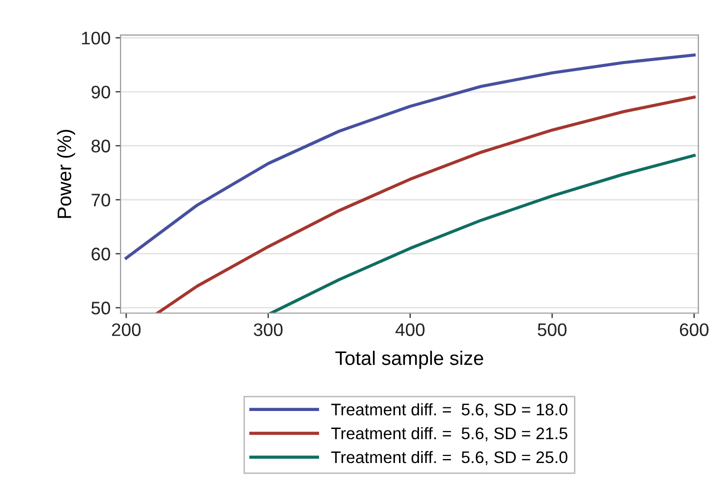  I want to click on y-tick-label: 70, so click(101, 200).